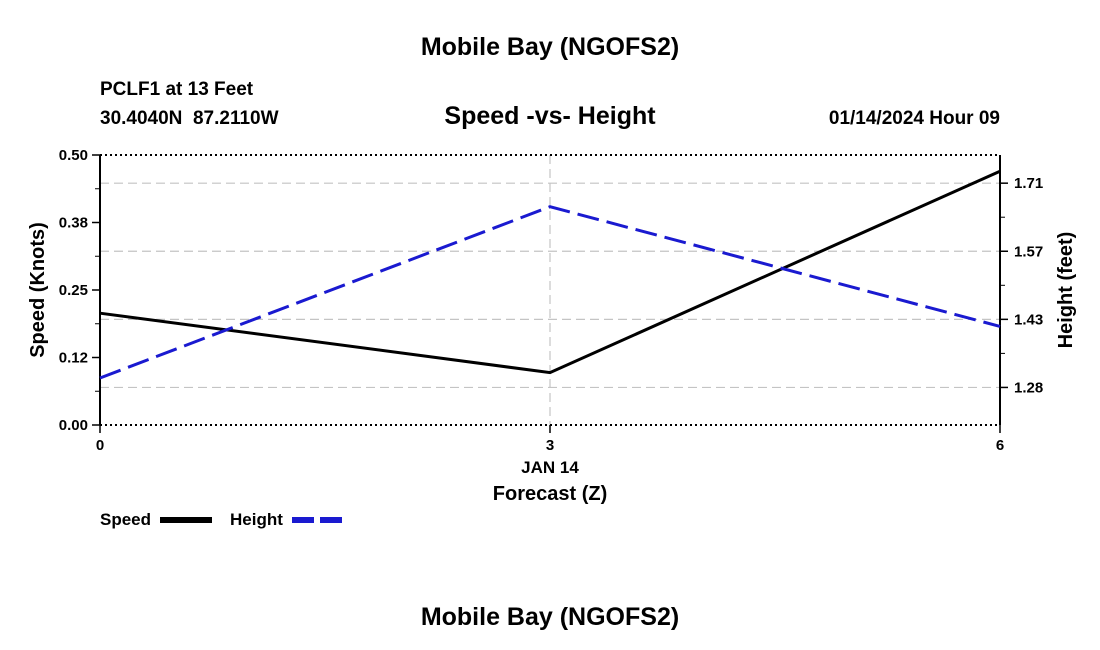 This screenshot has width=1100, height=650. I want to click on left-tick-label: 0.00, so click(73, 425).